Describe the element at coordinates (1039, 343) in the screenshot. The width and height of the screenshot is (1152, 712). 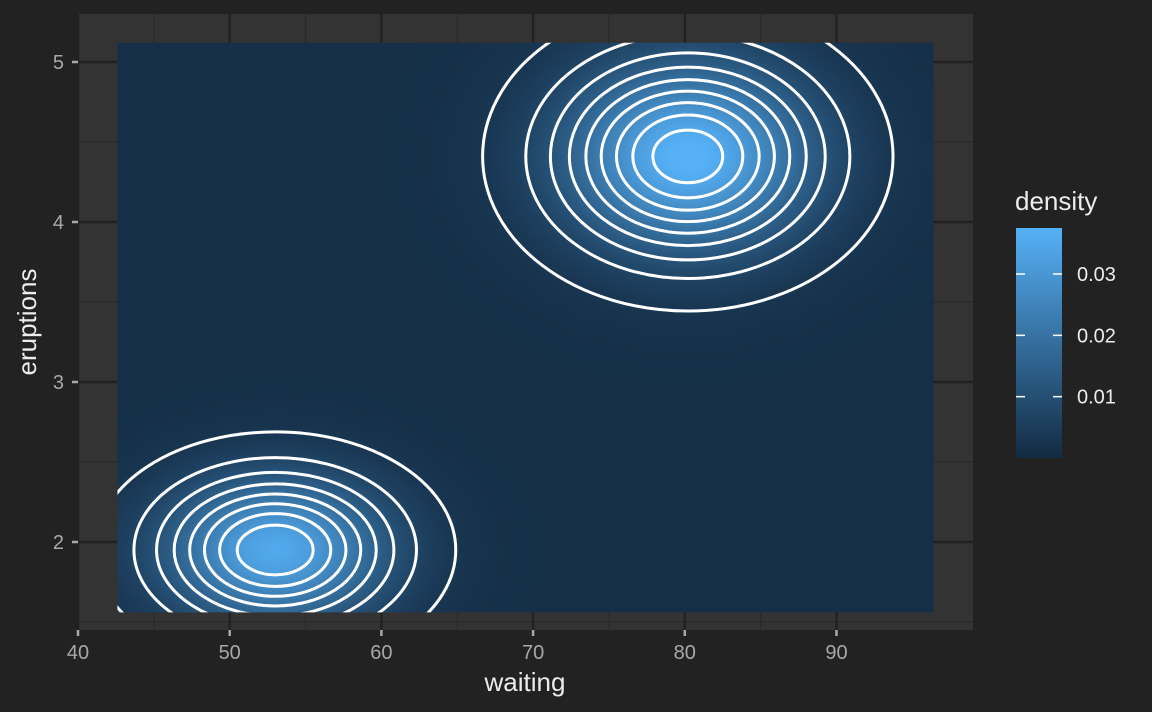
I see `legend-colorbar` at that location.